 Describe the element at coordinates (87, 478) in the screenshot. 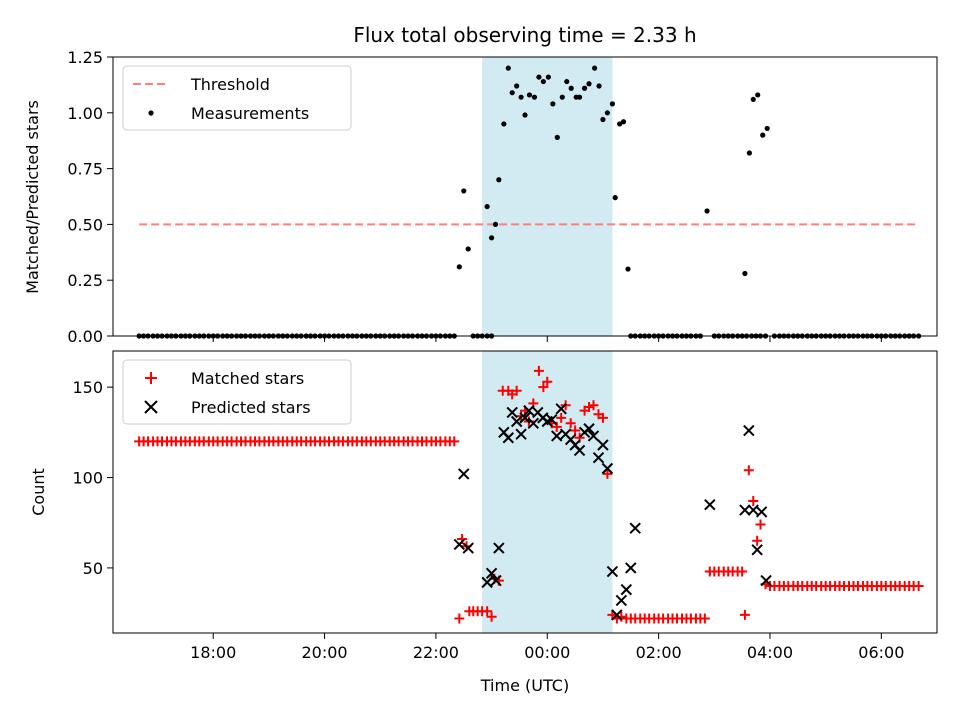

I see `y-tick-label: 100` at that location.